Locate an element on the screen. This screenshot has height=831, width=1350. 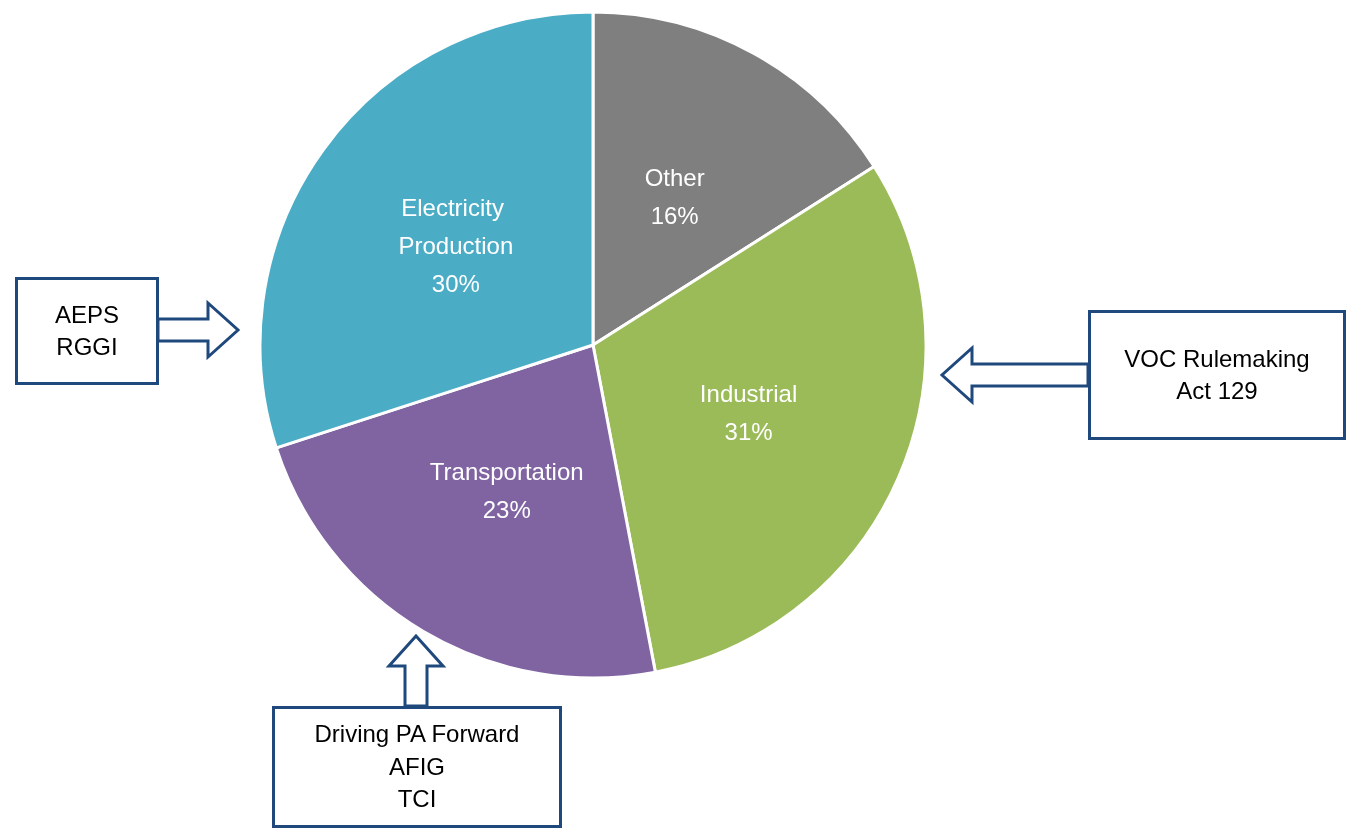
data-label: 16% is located at coordinates (674, 215).